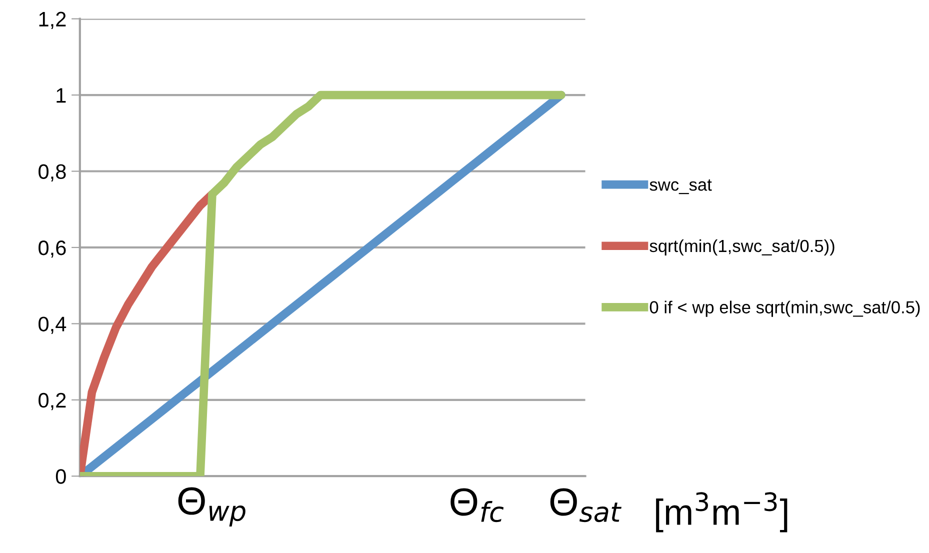 This screenshot has height=553, width=929. What do you see at coordinates (681, 186) in the screenshot?
I see `legend-label: swc_sat` at bounding box center [681, 186].